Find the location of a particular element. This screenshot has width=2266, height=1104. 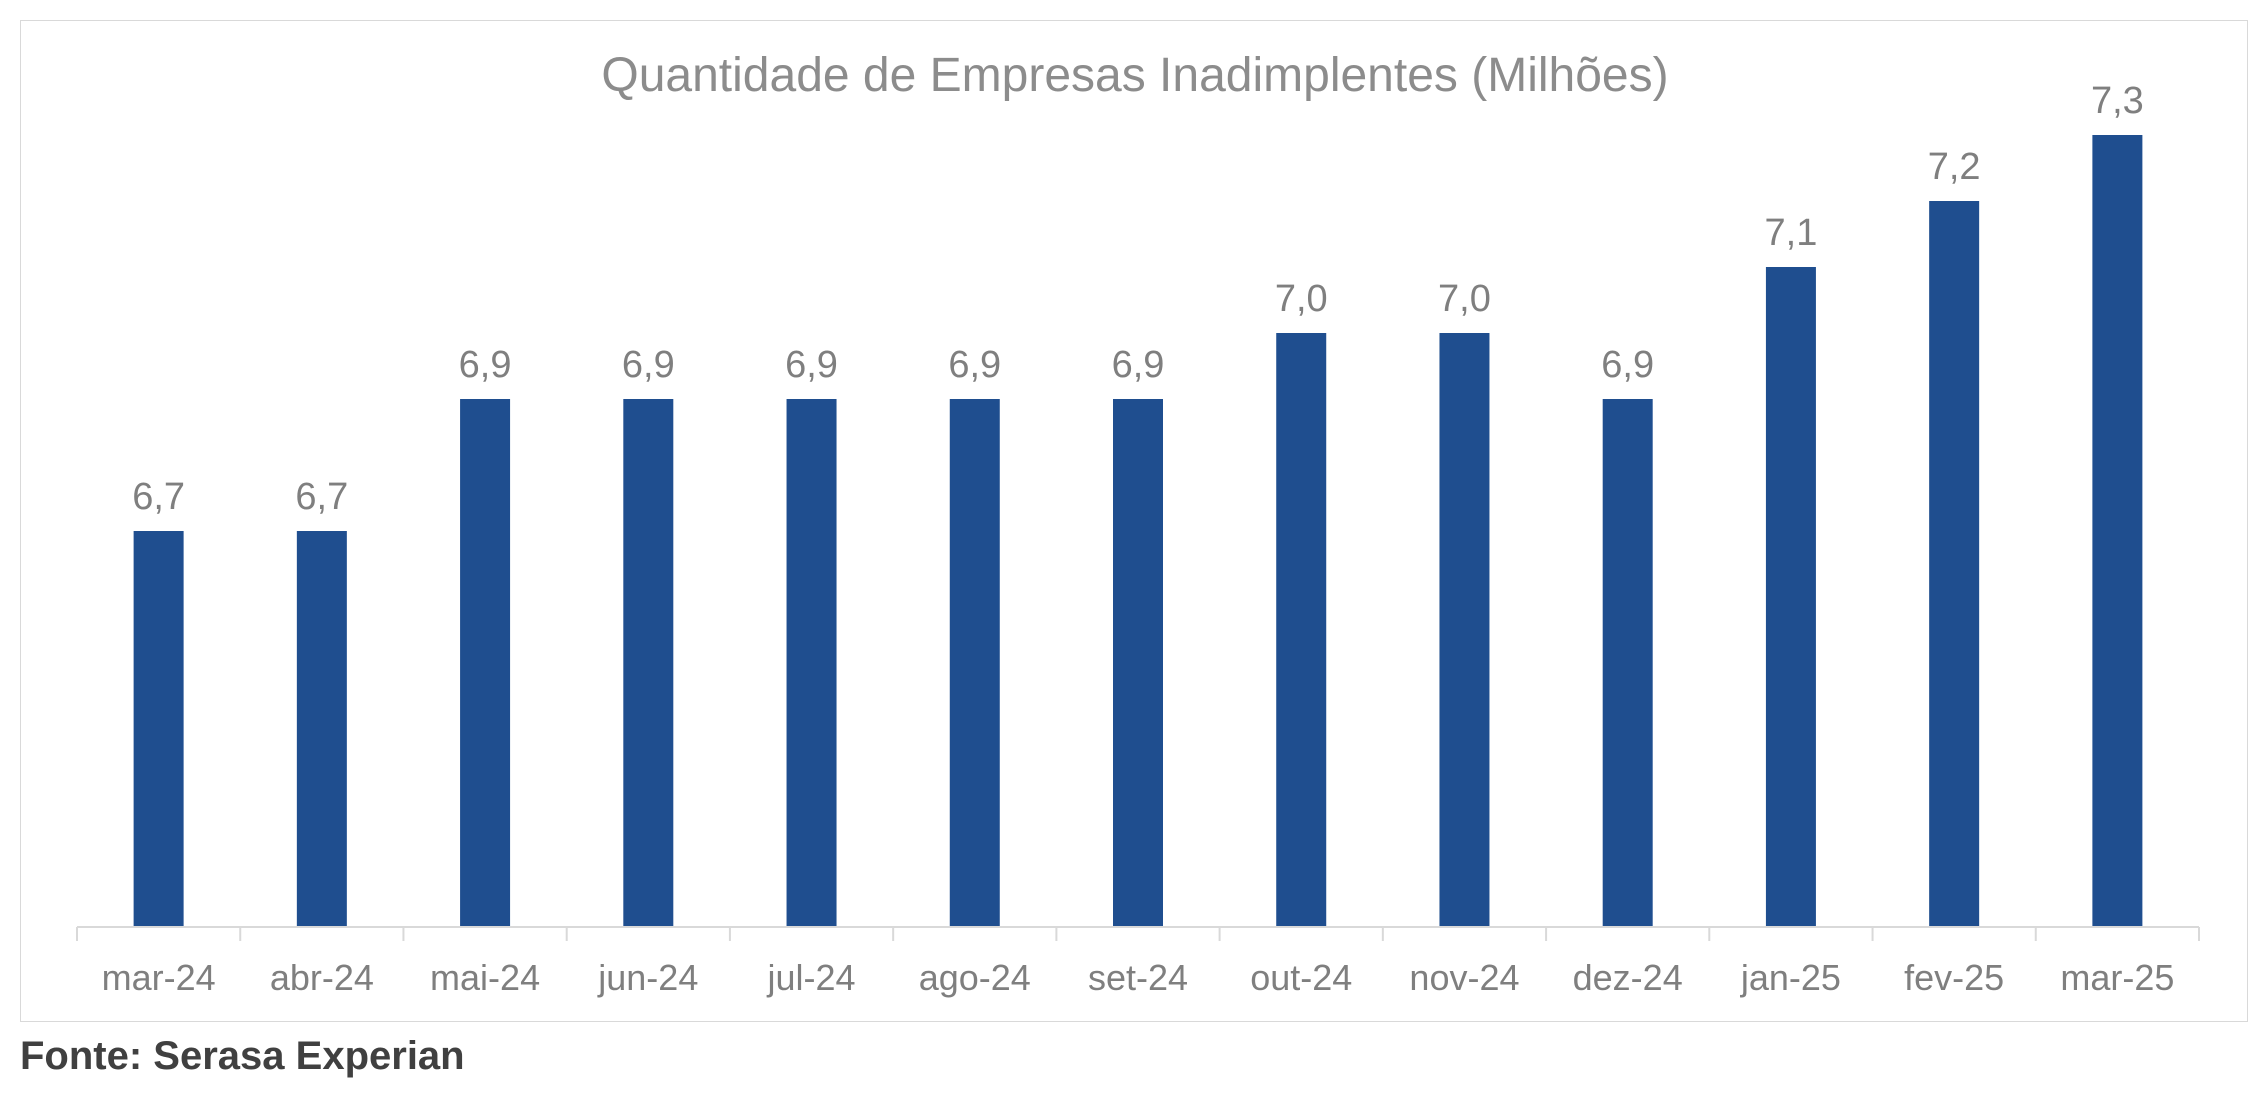

category-label-jan-25: jan-25 is located at coordinates (1790, 977).